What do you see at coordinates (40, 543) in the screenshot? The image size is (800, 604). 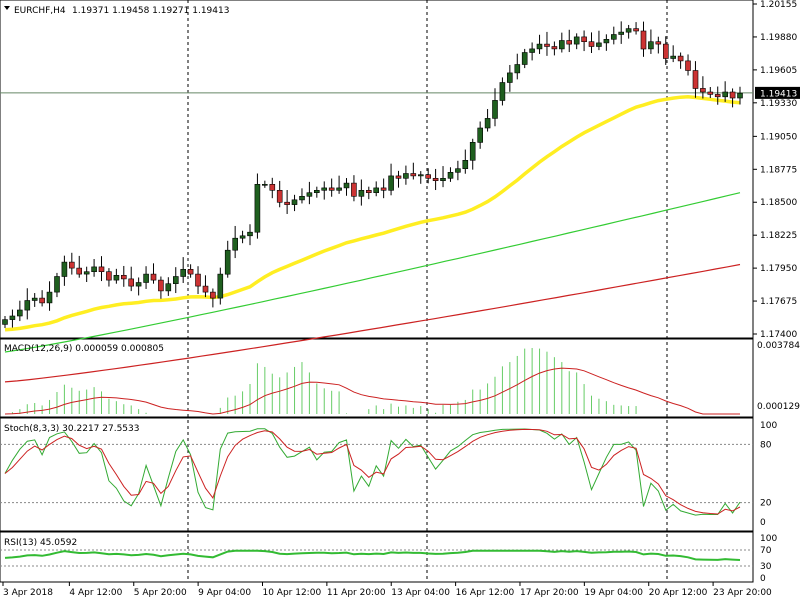 I see `rsi-label: RSI(13) 45.0592` at bounding box center [40, 543].